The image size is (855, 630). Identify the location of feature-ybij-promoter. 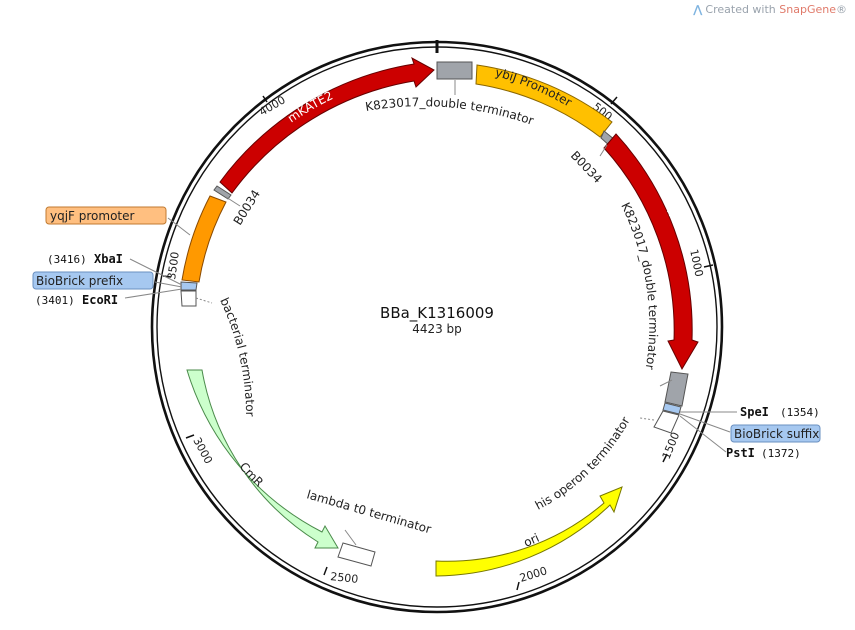
(544, 101).